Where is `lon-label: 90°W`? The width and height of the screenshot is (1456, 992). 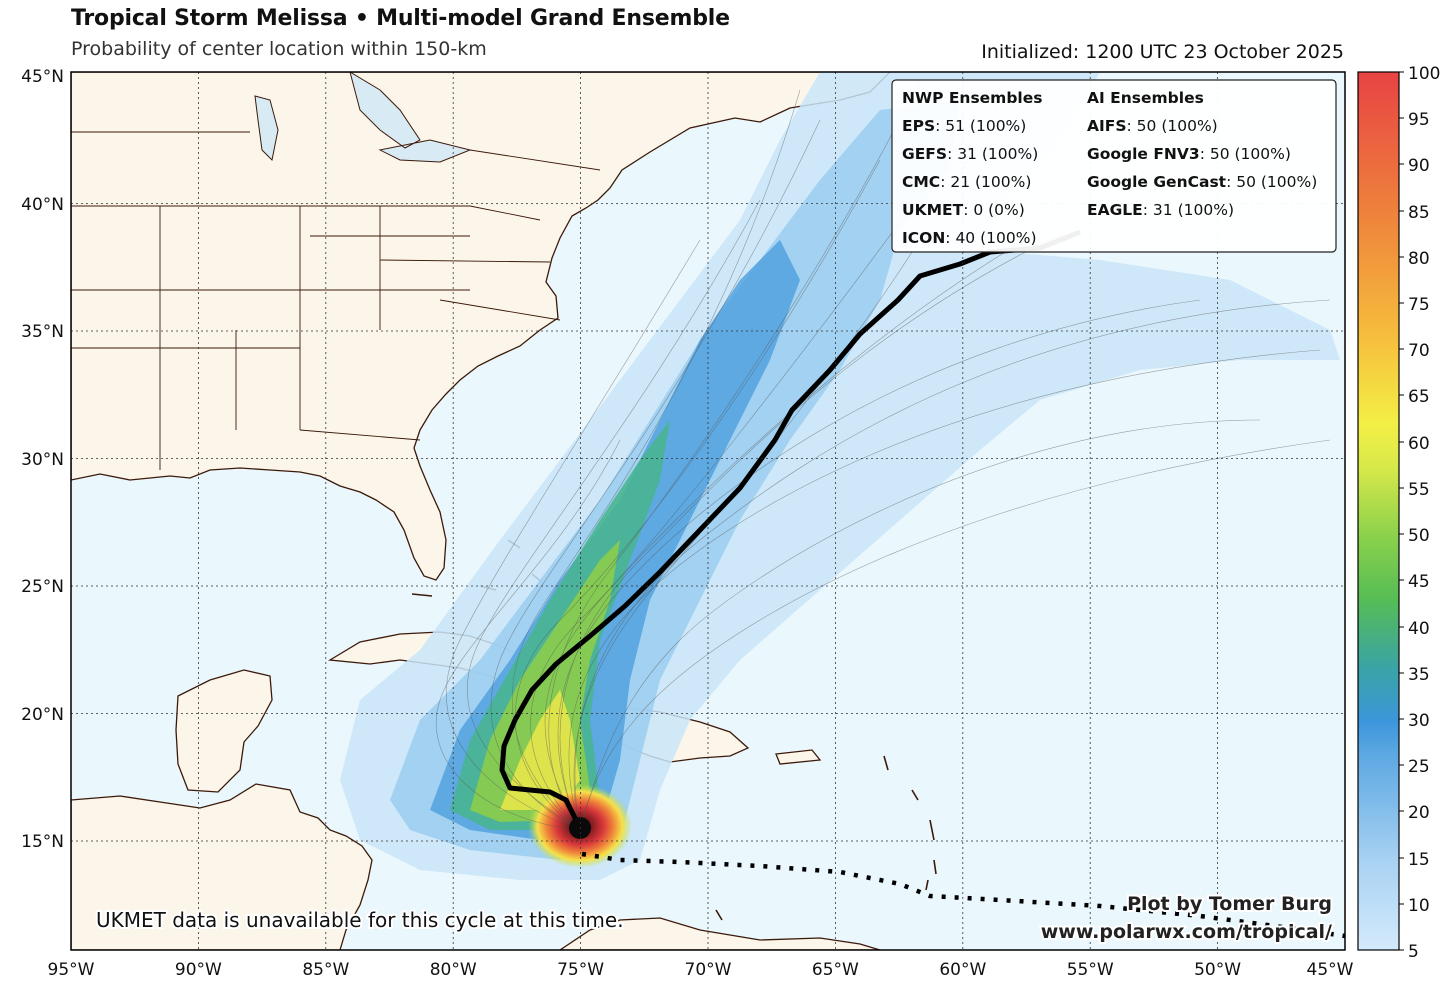
lon-label: 90°W is located at coordinates (198, 970).